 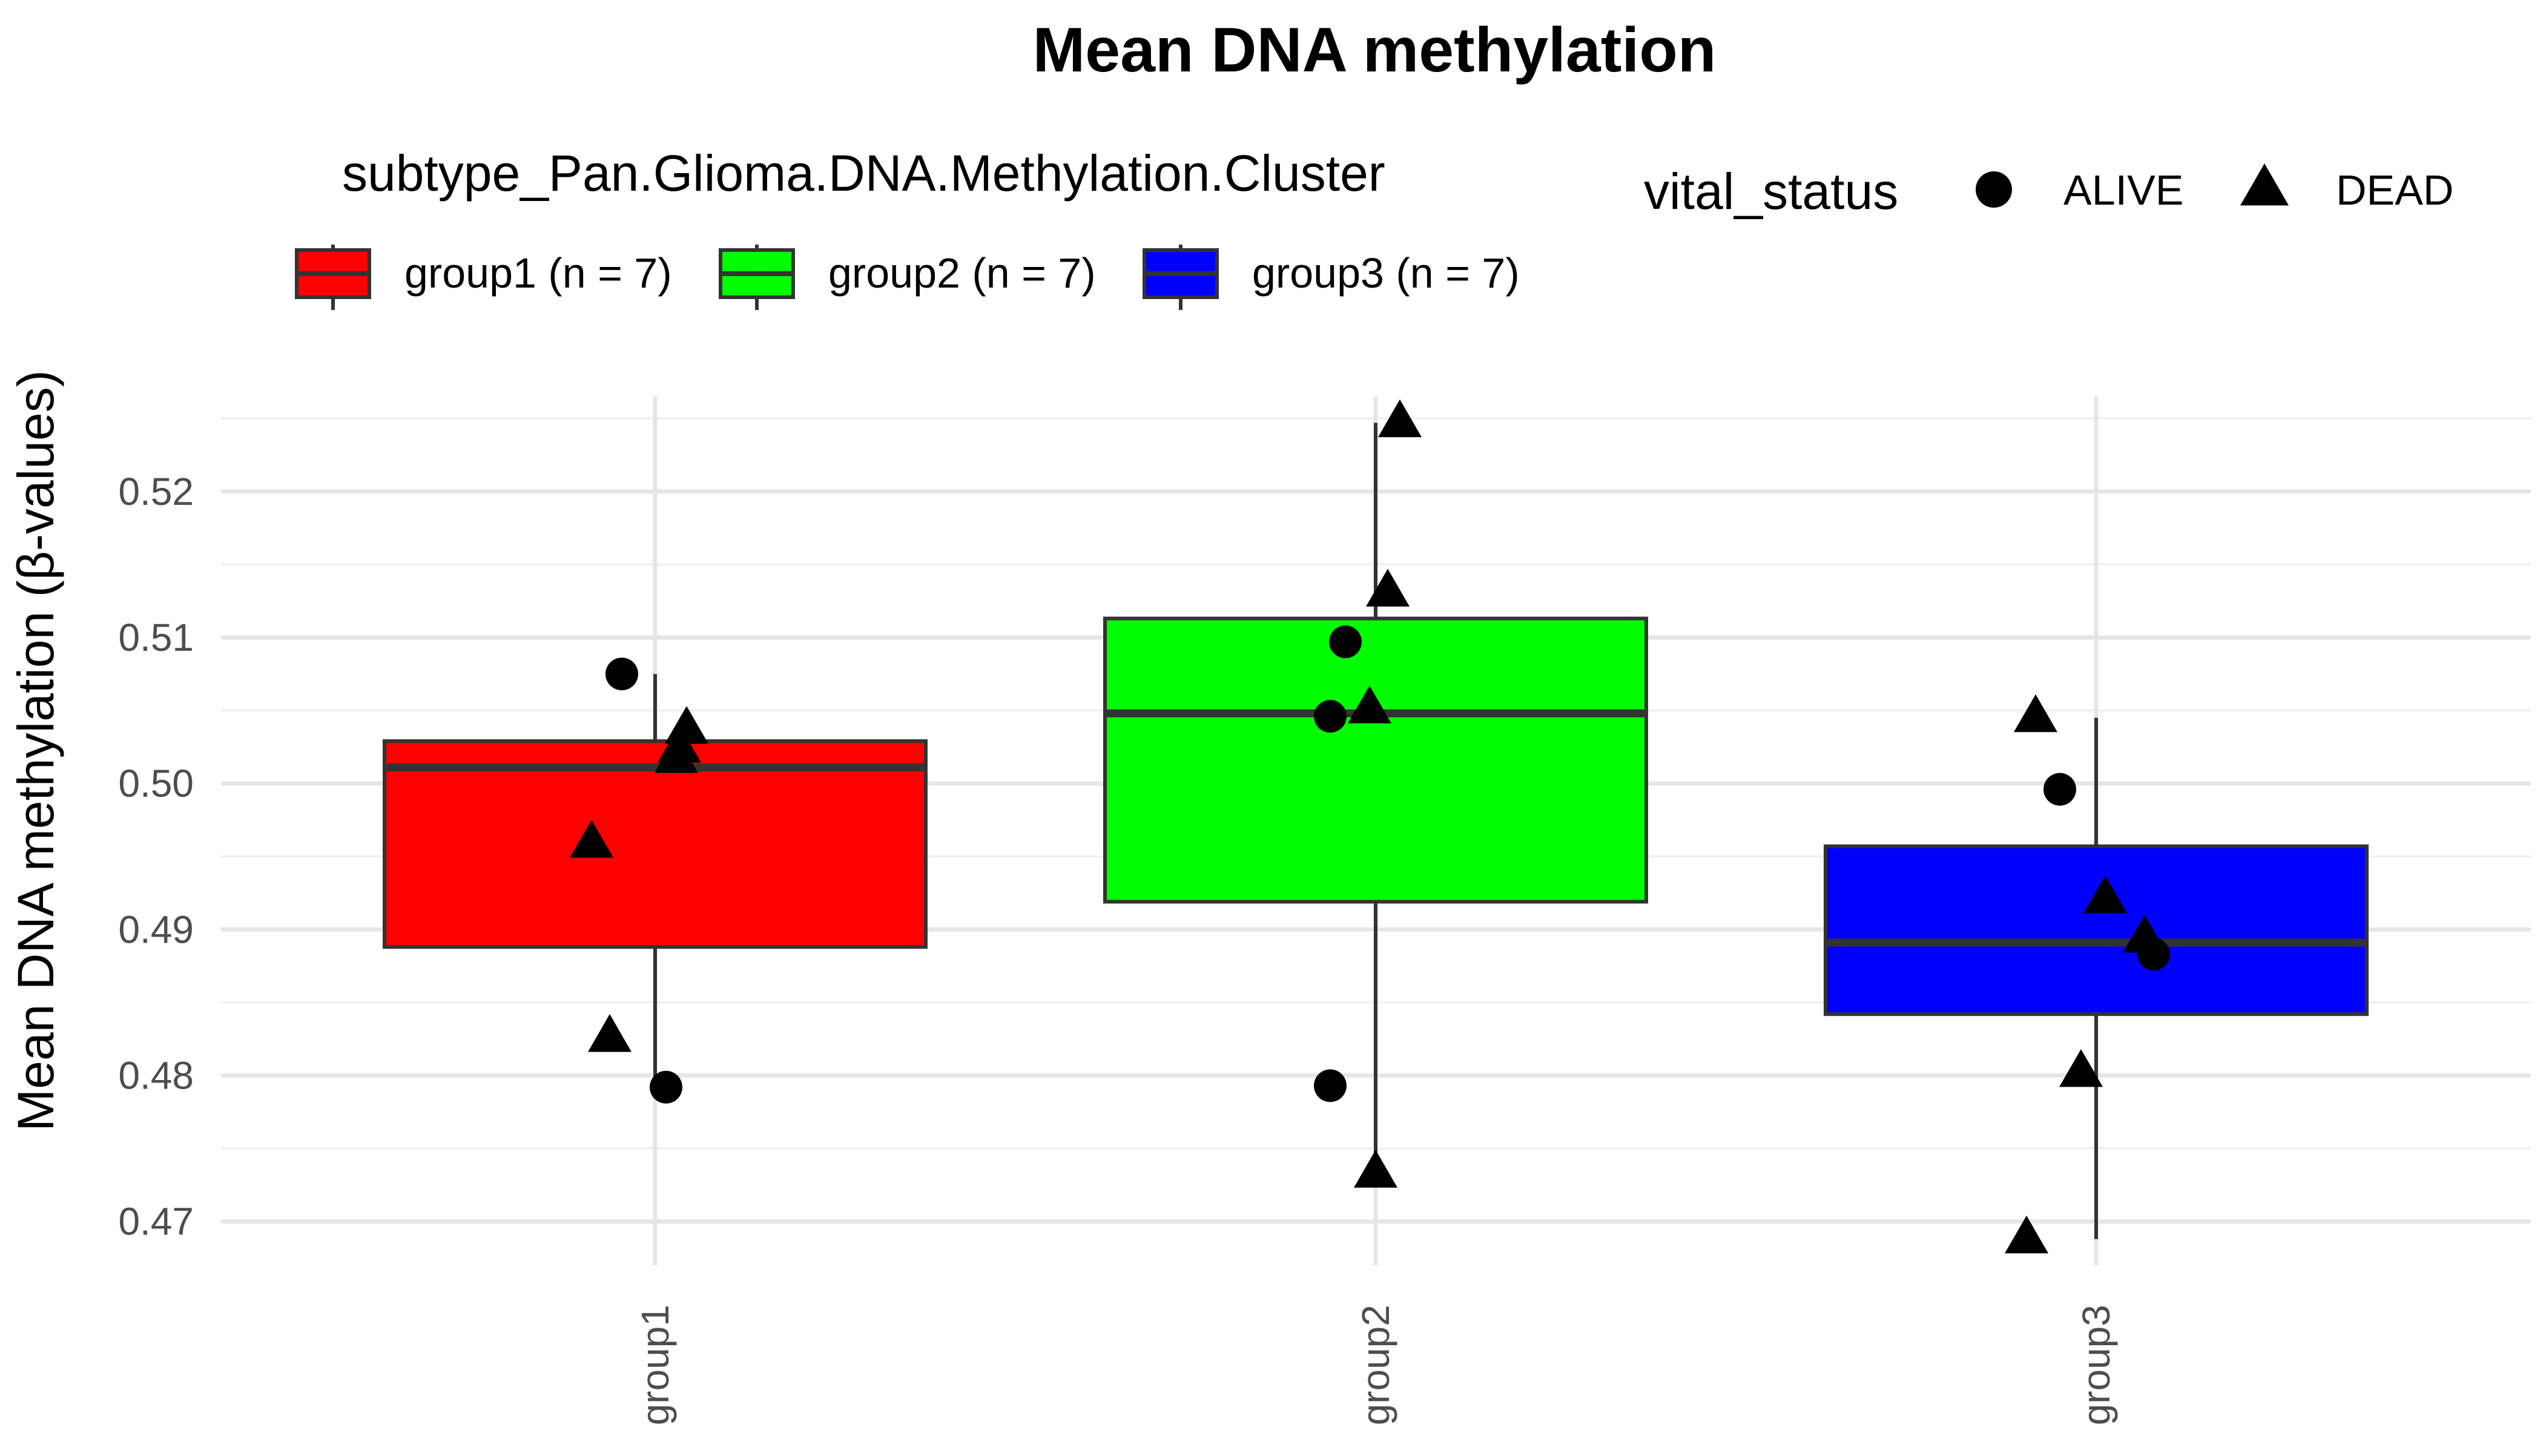 I want to click on box-group1, so click(x=656, y=880).